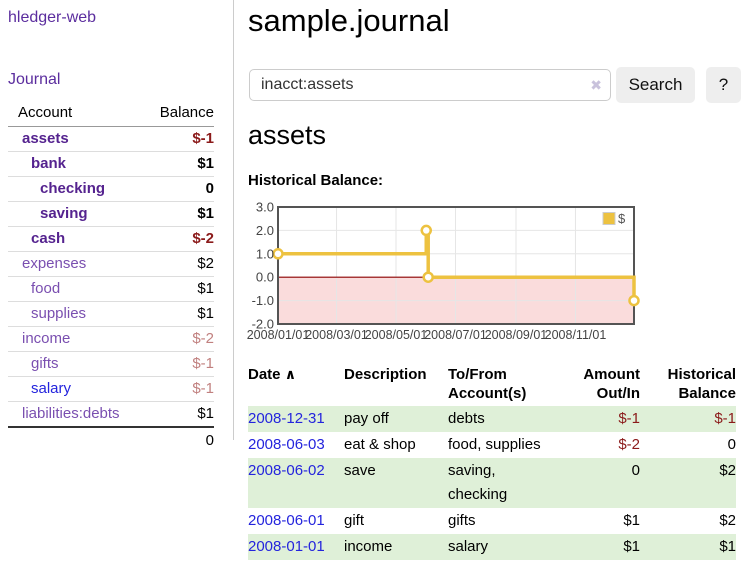 The image size is (742, 582). I want to click on account-link-gifts: gifts, so click(45, 363).